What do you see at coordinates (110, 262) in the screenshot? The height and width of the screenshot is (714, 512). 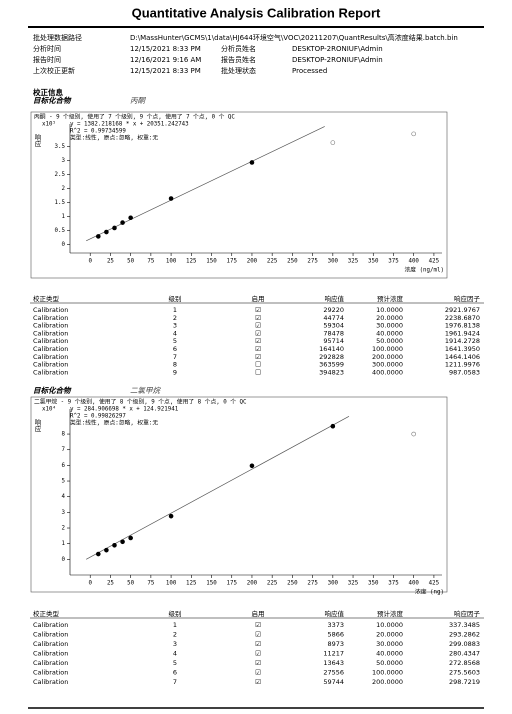 I see `x-tick-label: 25` at bounding box center [110, 262].